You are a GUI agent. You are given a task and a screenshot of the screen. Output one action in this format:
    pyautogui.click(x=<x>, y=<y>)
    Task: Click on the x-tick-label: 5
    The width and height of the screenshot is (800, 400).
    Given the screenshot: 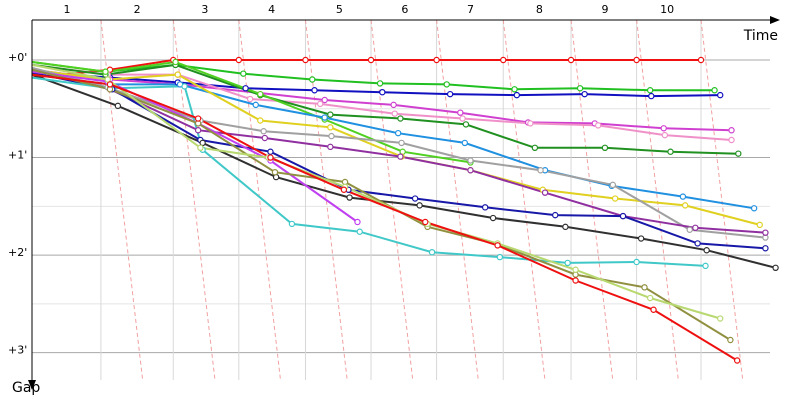 What is the action you would take?
    pyautogui.click(x=339, y=9)
    